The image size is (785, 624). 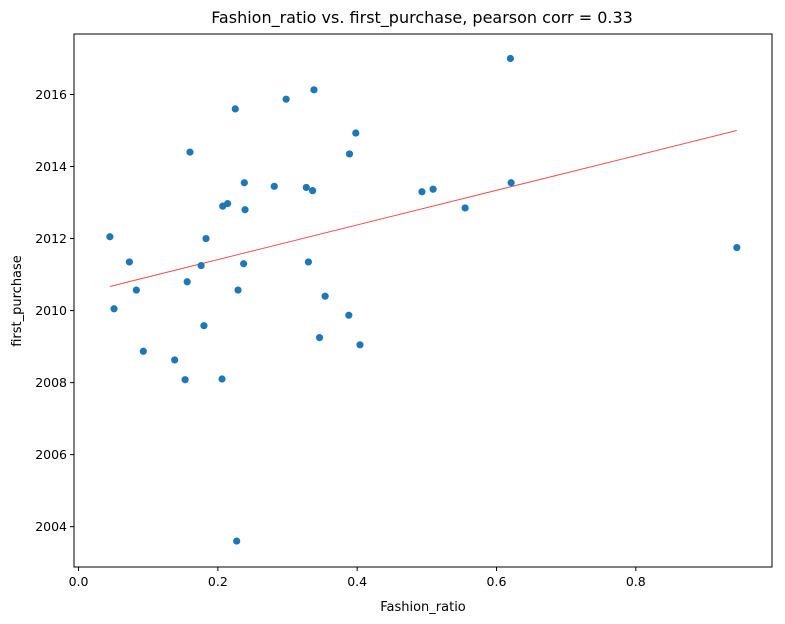 I want to click on y-tick-label: 2016, so click(x=51, y=94).